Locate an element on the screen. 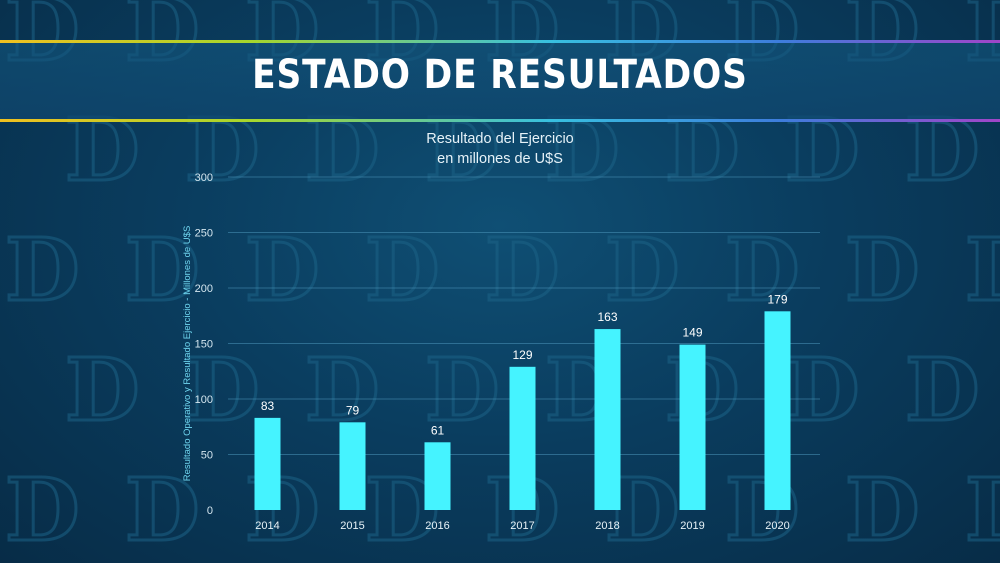 Image resolution: width=1000 pixels, height=563 pixels. value-label: 163 is located at coordinates (607, 317).